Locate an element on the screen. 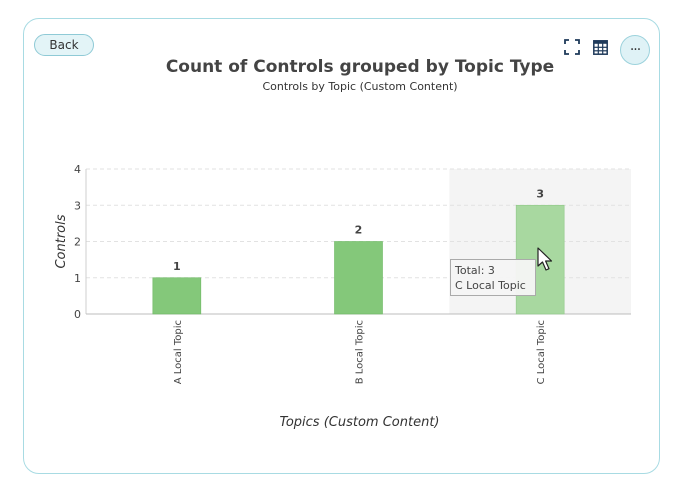 The width and height of the screenshot is (689, 496). mouse-cursor-icon is located at coordinates (545, 259).